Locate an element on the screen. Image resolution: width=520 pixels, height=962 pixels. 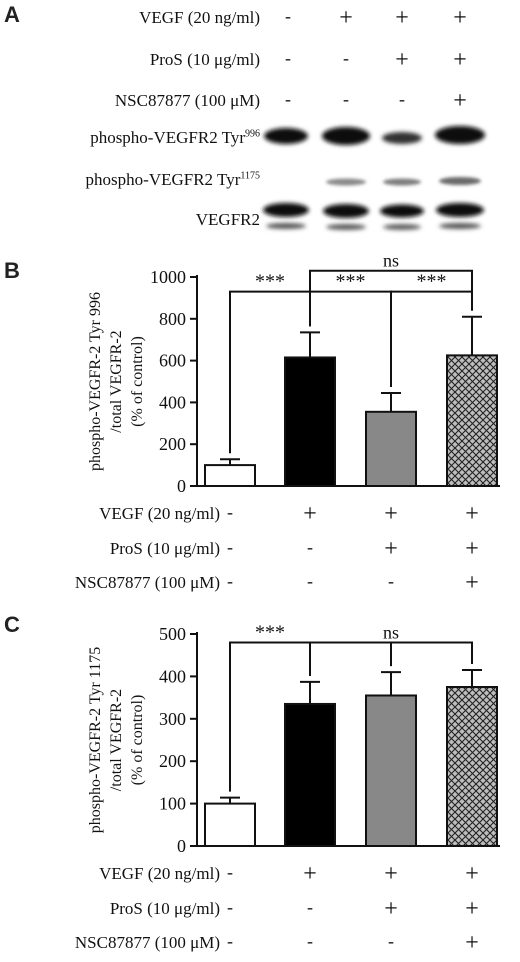
blot-band-row-vegfr2 is located at coordinates (373, 216).